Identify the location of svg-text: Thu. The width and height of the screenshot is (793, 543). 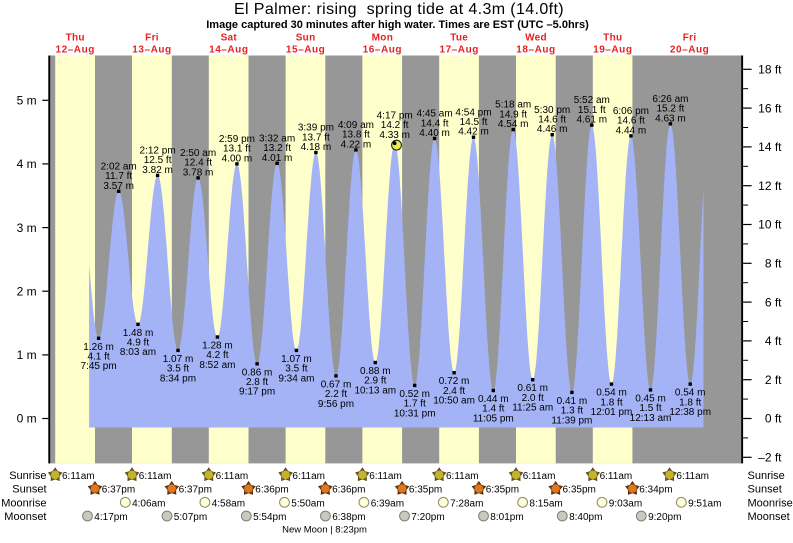
(75, 37).